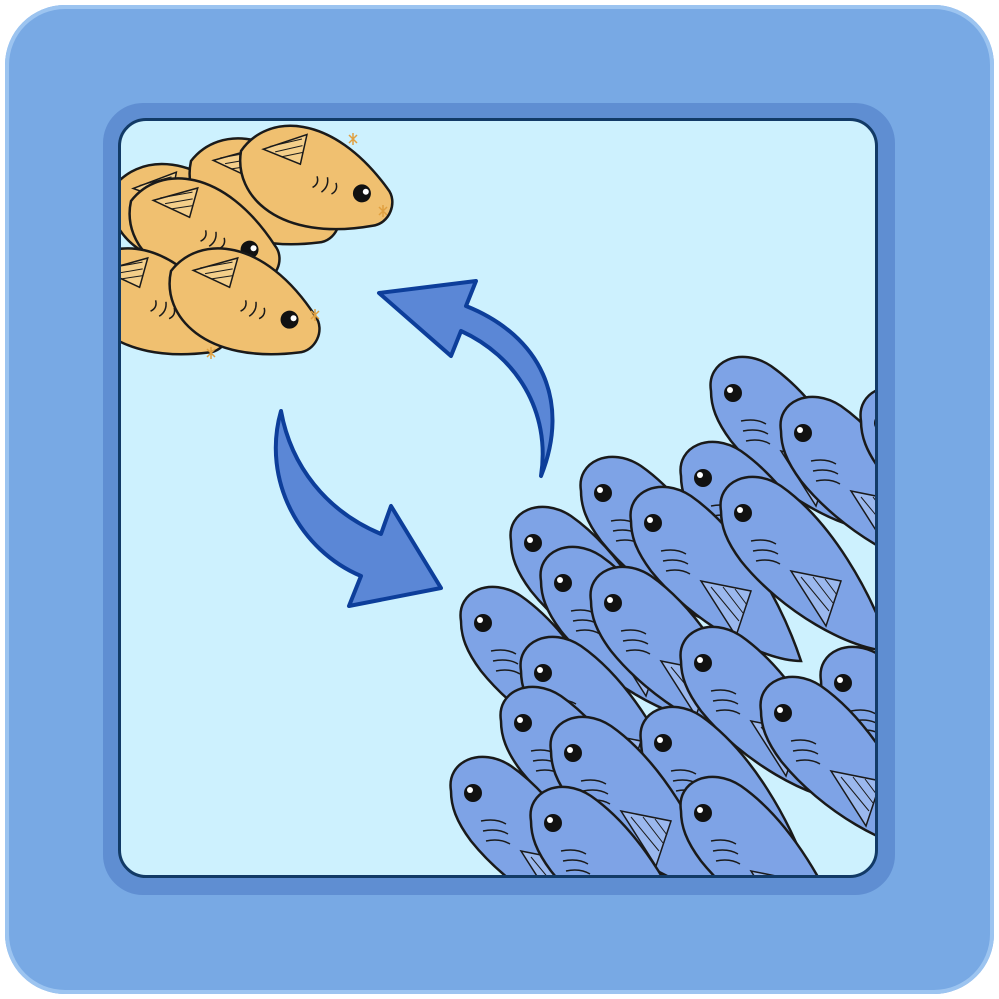  I want to click on cycle-arrow-up-icon, so click(466, 378).